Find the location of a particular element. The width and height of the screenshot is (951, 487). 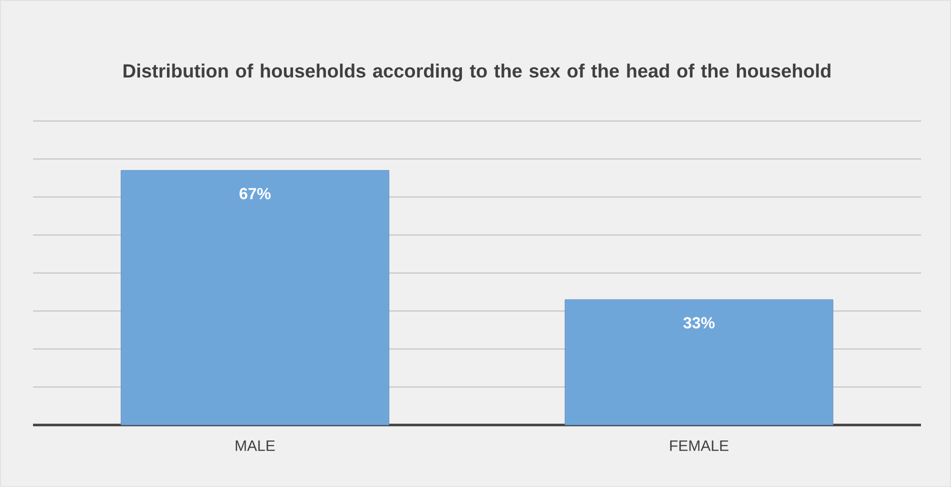

data-label: 33% is located at coordinates (699, 322).